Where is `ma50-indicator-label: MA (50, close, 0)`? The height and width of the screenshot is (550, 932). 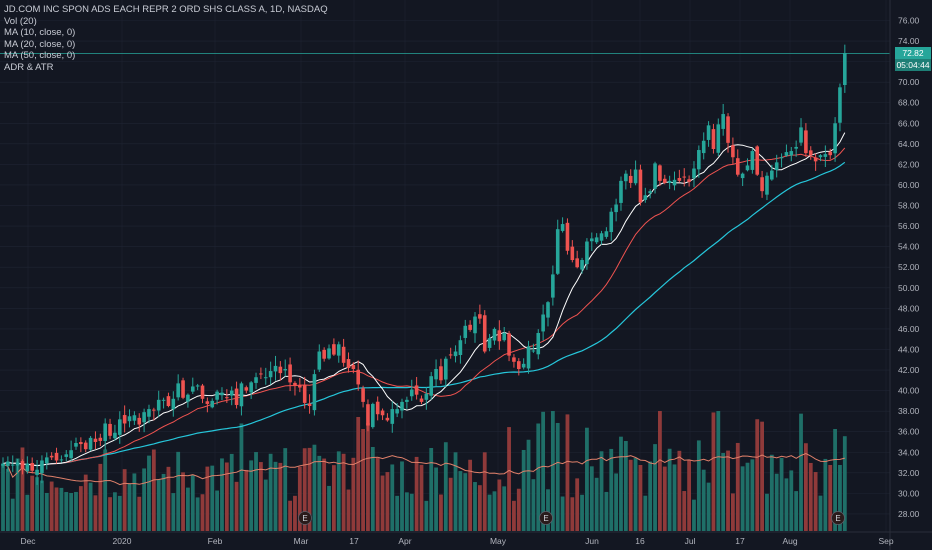
ma50-indicator-label: MA (50, close, 0) is located at coordinates (40, 56).